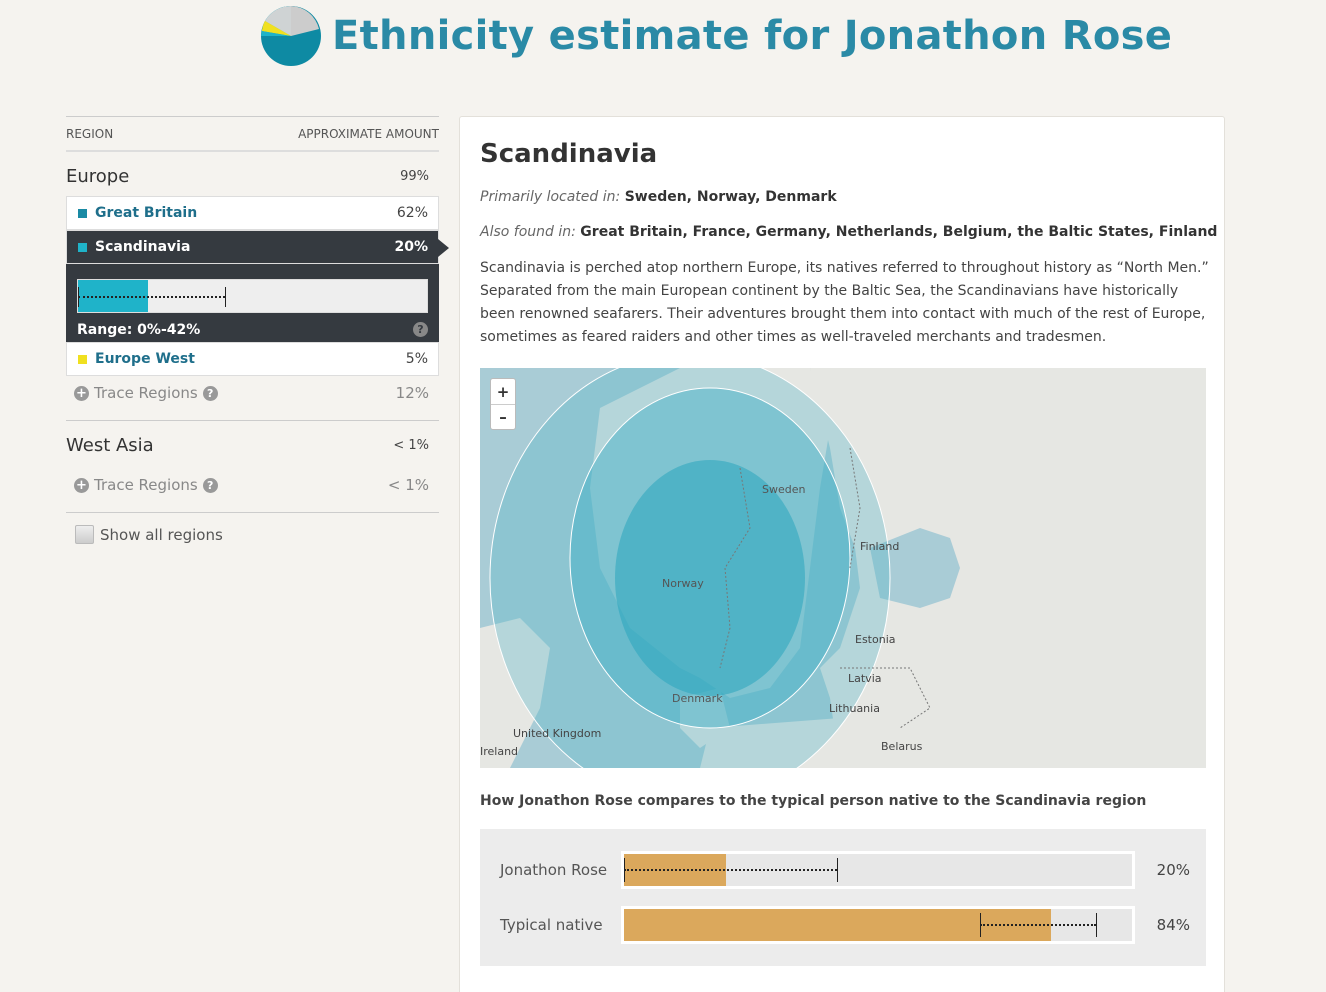 This screenshot has height=992, width=1326. Describe the element at coordinates (145, 359) in the screenshot. I see `region-name: Europe West` at that location.